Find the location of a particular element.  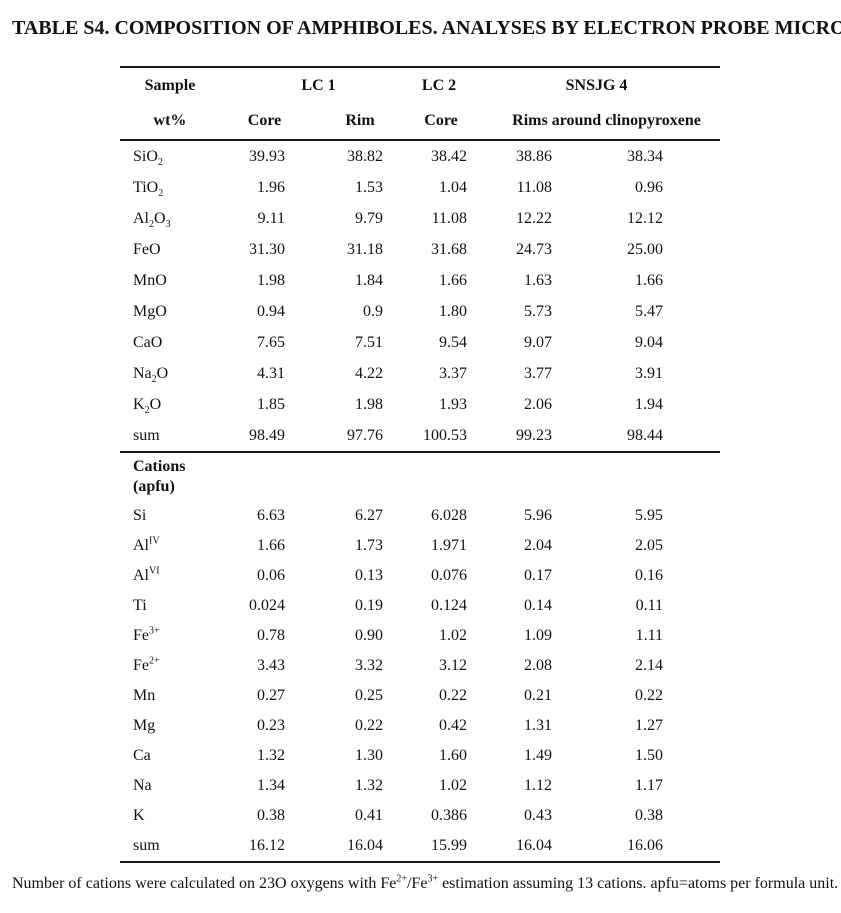

table-row-mg: Mg 0.23 0.22 0.42 1.31 1.27 is located at coordinates (420, 726).